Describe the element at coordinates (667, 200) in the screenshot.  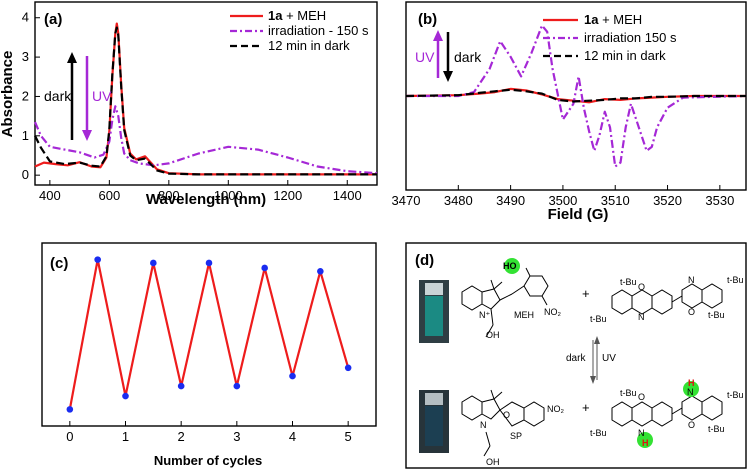
I see `x-tick-label: 3520` at that location.